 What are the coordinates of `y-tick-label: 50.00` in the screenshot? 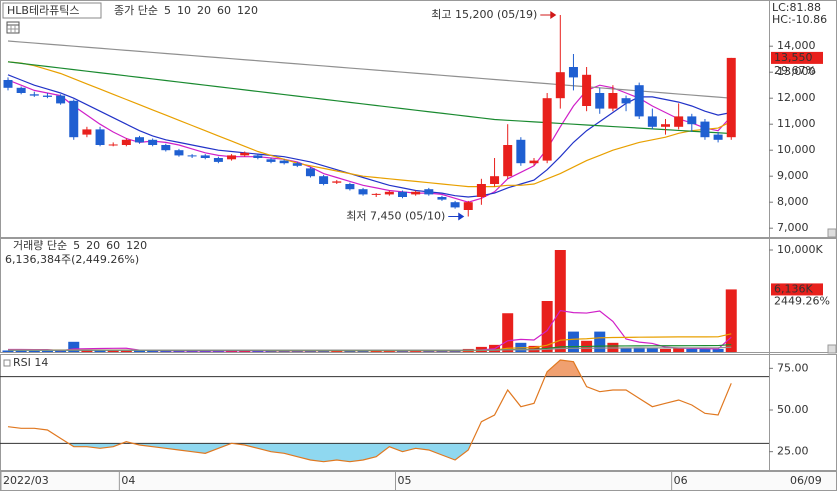 It's located at (793, 409).